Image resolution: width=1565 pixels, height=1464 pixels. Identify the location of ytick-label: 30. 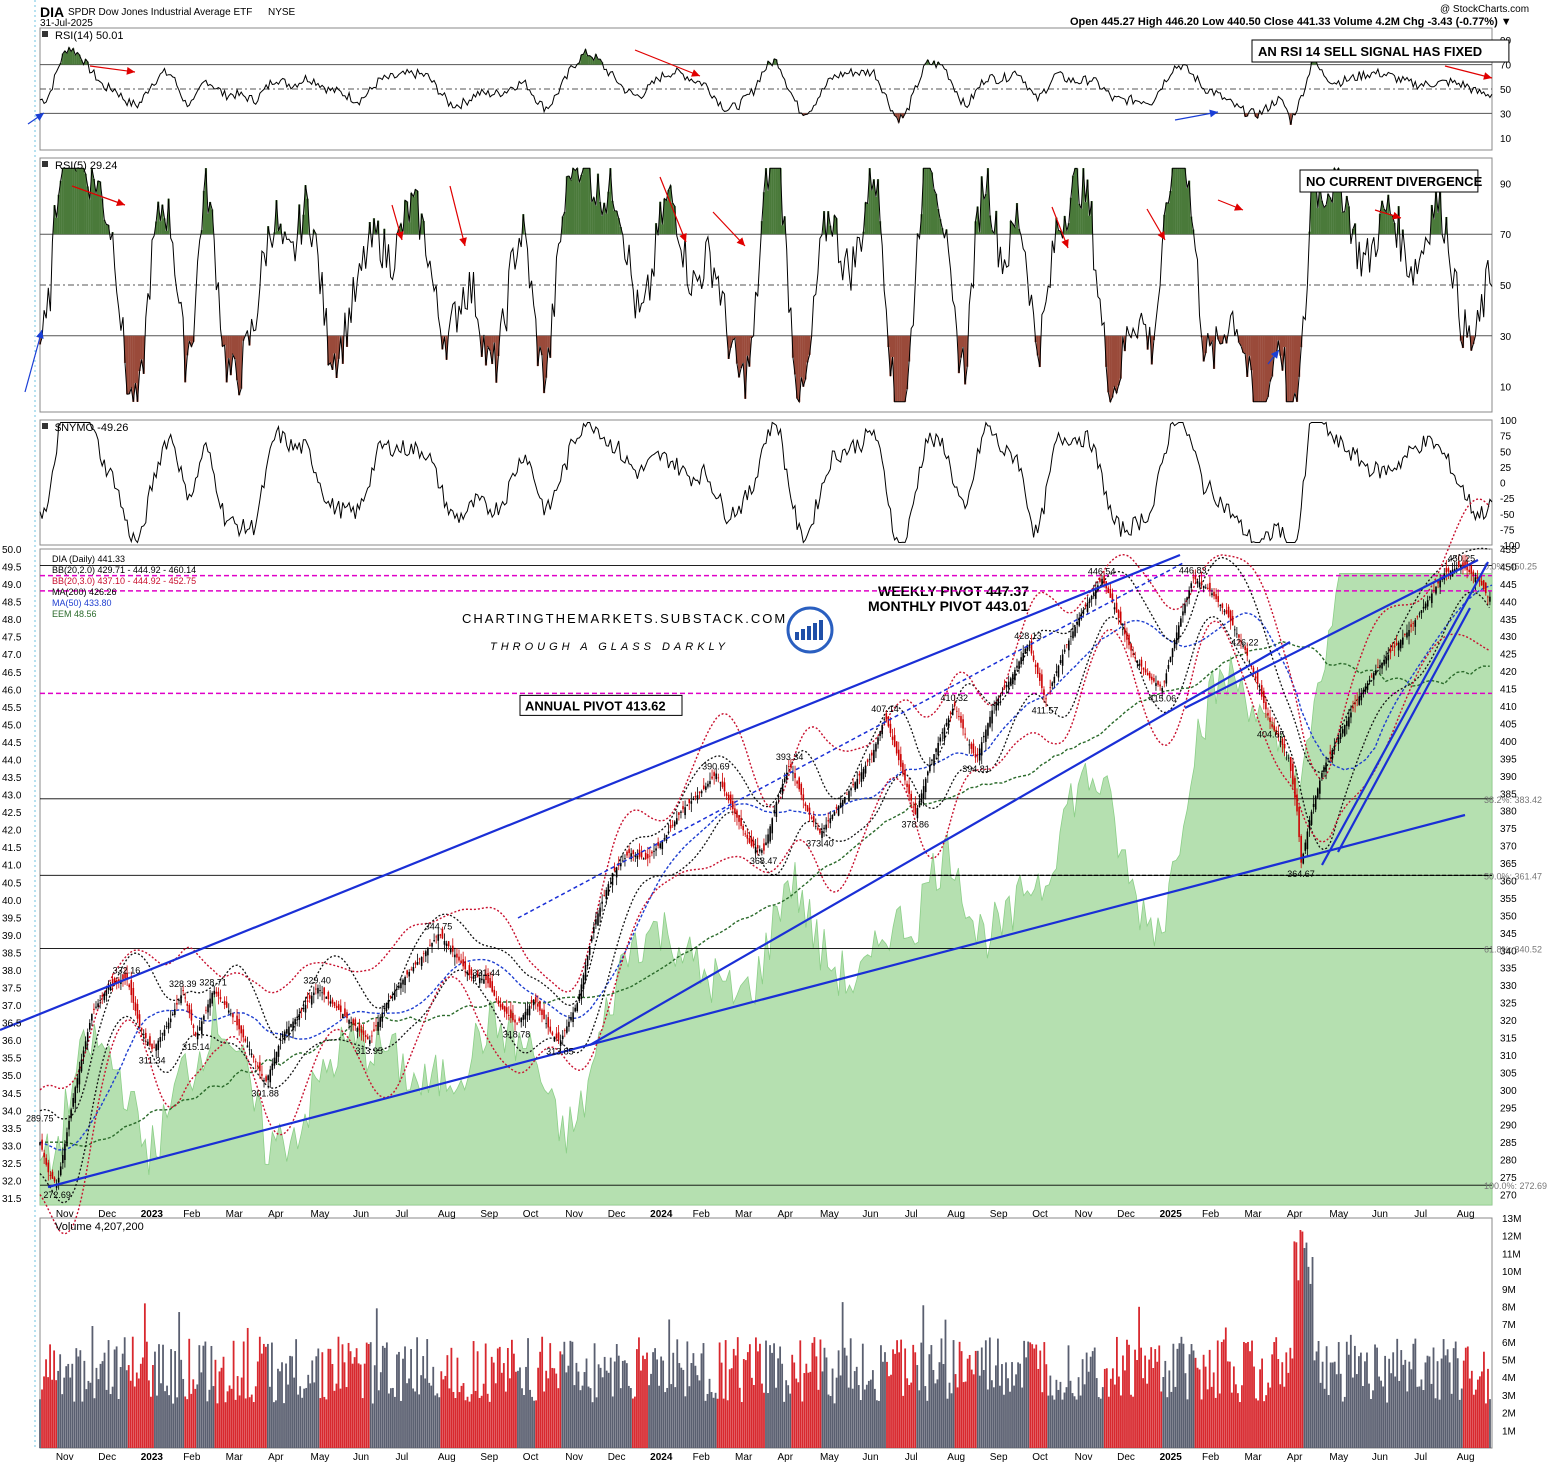
(1506, 114).